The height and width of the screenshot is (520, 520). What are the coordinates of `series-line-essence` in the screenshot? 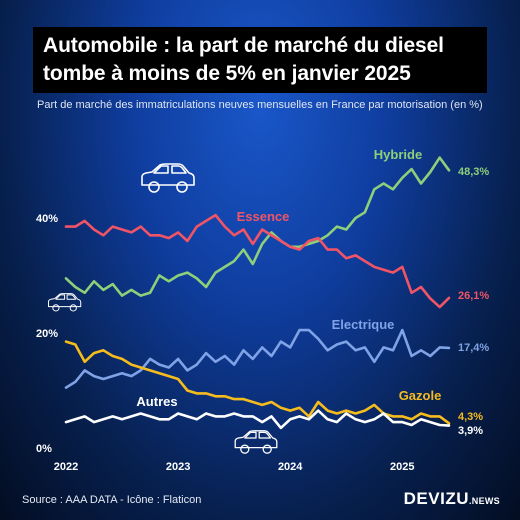 It's located at (257, 261).